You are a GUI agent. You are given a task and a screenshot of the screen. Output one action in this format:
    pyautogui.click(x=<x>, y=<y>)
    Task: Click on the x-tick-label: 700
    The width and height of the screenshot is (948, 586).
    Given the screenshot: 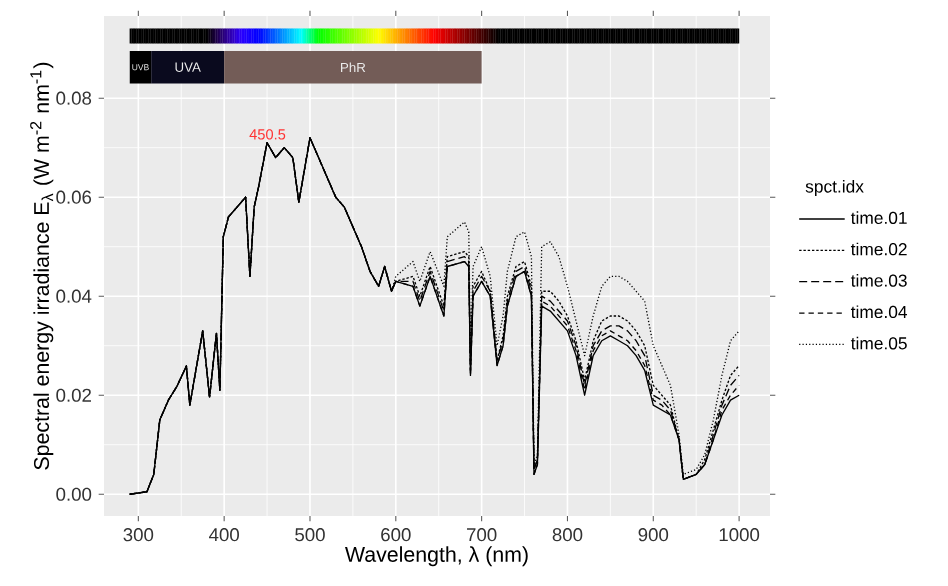 What is the action you would take?
    pyautogui.click(x=482, y=535)
    